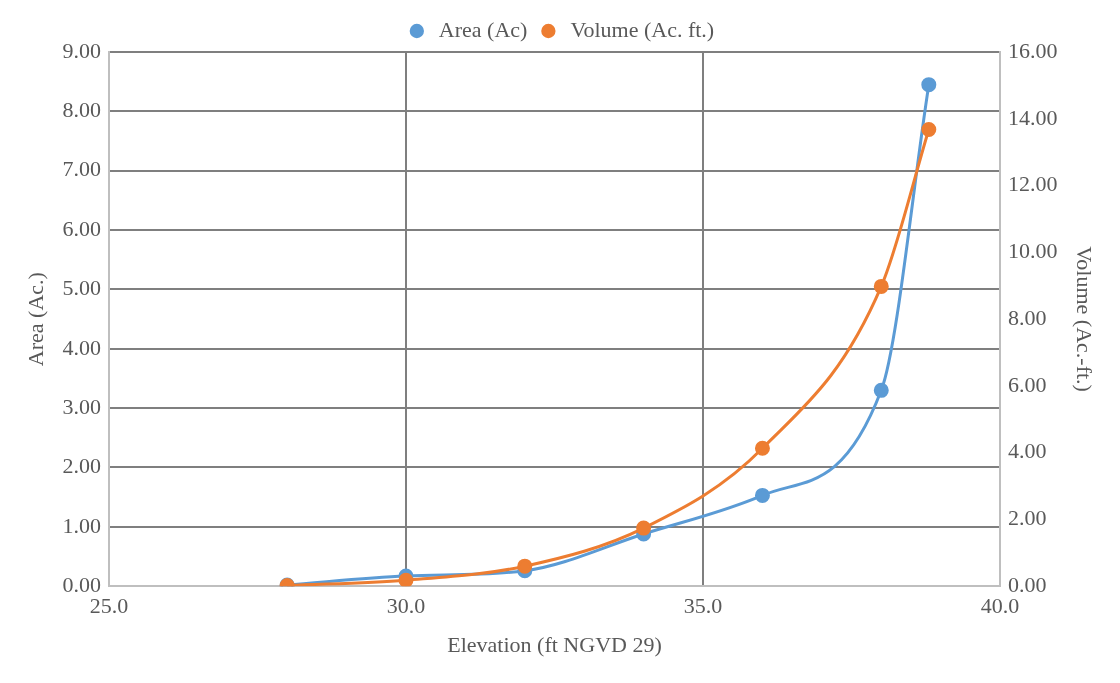 This screenshot has height=683, width=1120. Describe the element at coordinates (554, 644) in the screenshot. I see `x-axis-title: Elevation (ft NGVD 29)` at that location.